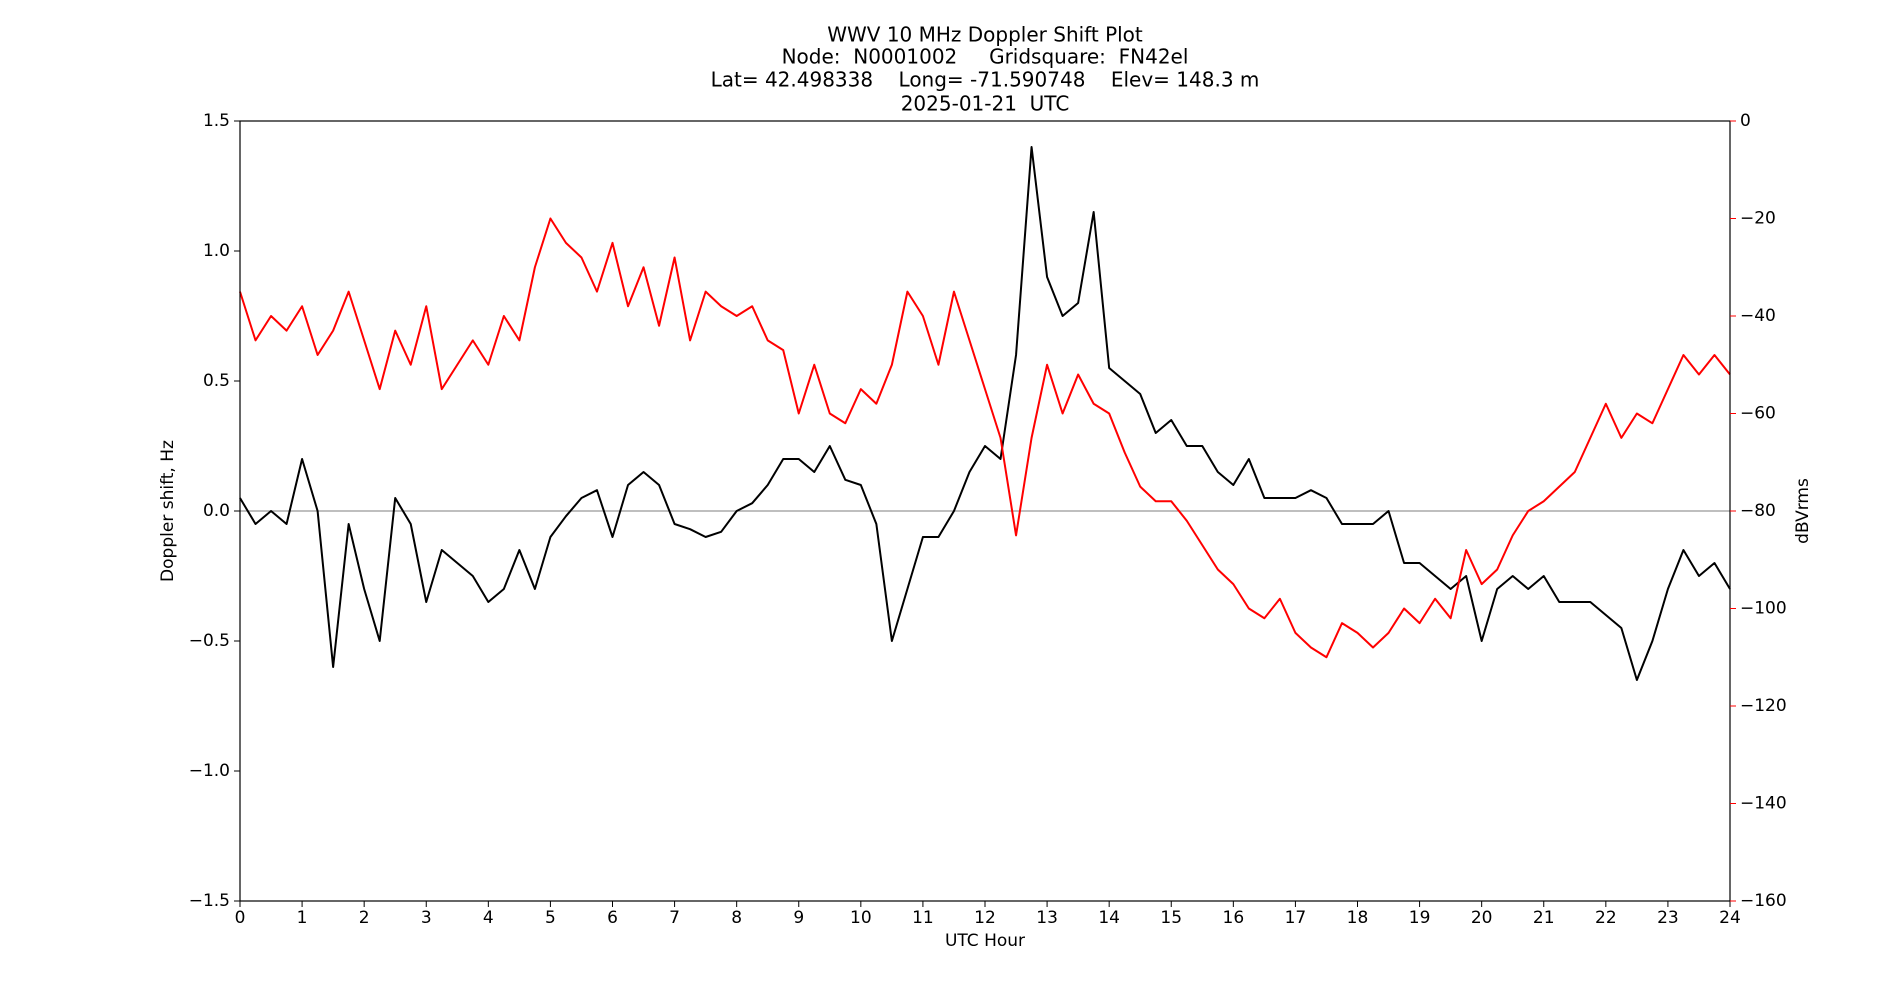  What do you see at coordinates (1758, 414) in the screenshot?
I see `y2-tick-label: −60` at bounding box center [1758, 414].